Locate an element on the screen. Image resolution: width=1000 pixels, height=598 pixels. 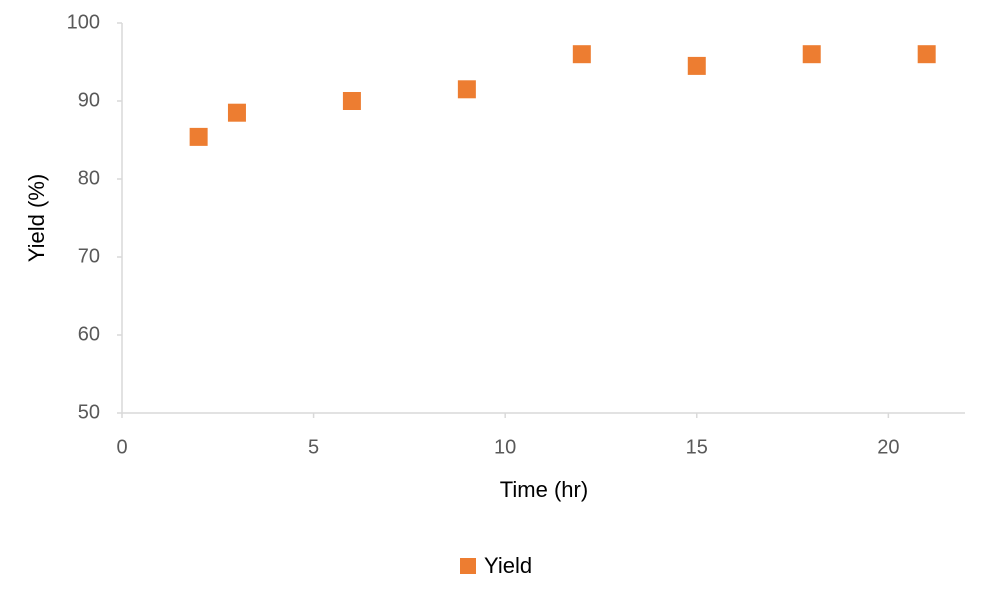
x-tick-label: 15 is located at coordinates (697, 447).